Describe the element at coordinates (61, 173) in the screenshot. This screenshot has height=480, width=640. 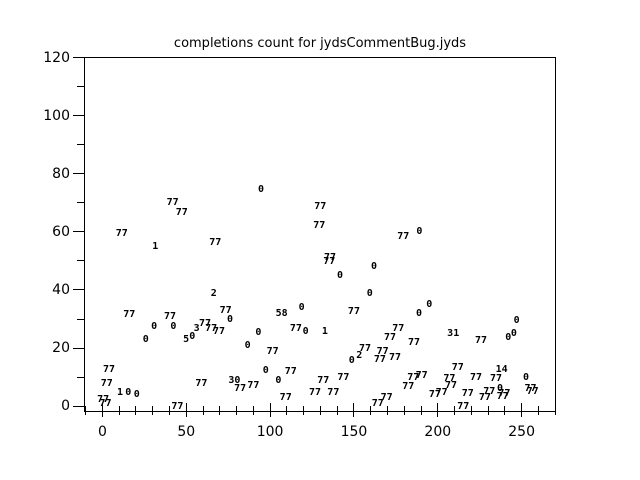
I see `y-tick-label: 80` at that location.